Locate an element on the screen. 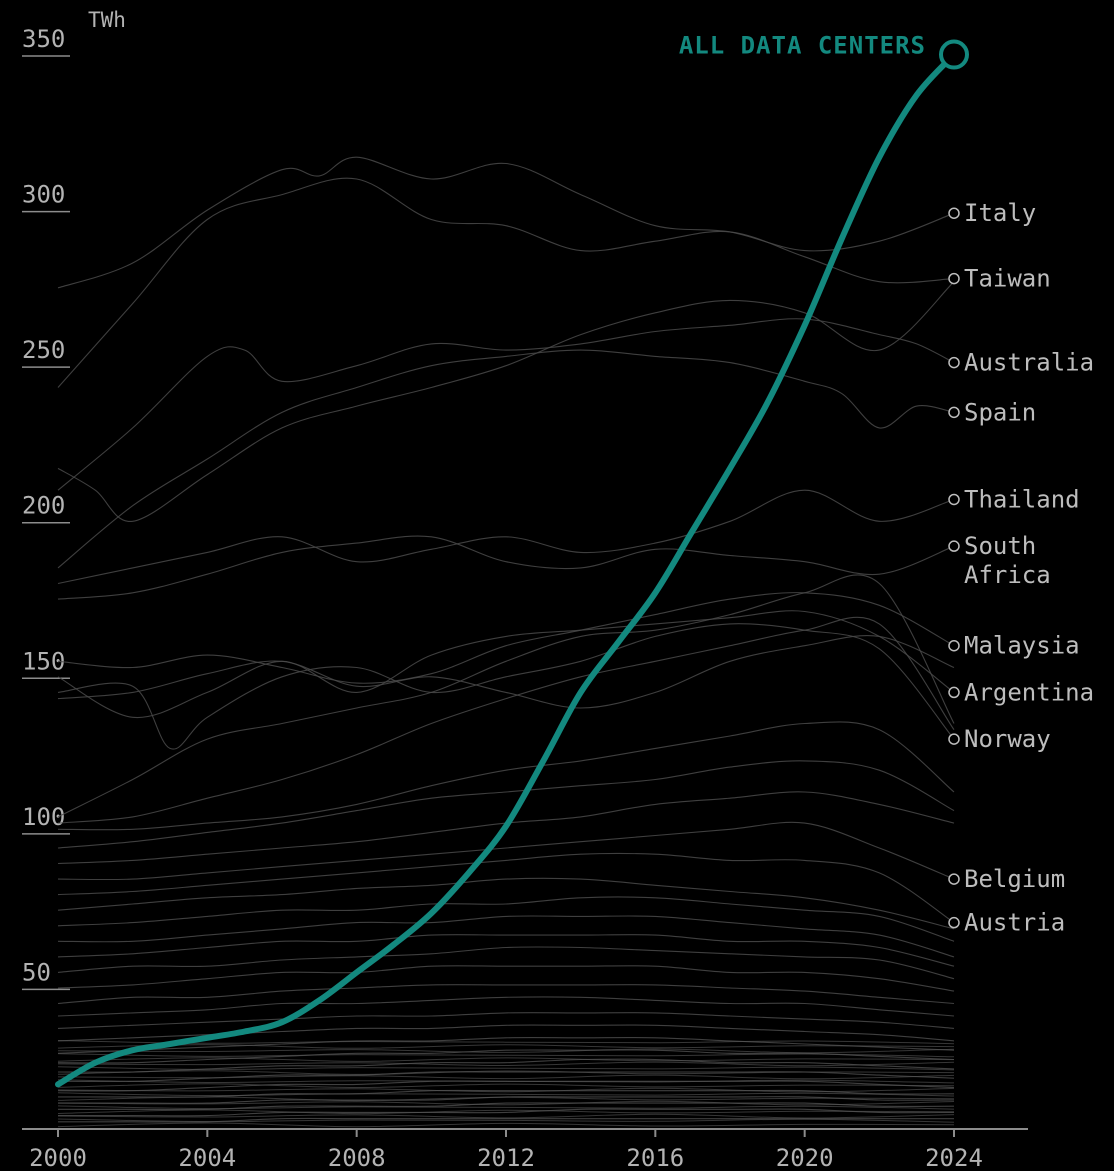 The image size is (1114, 1171). y-tick-label: 350 is located at coordinates (43, 39).